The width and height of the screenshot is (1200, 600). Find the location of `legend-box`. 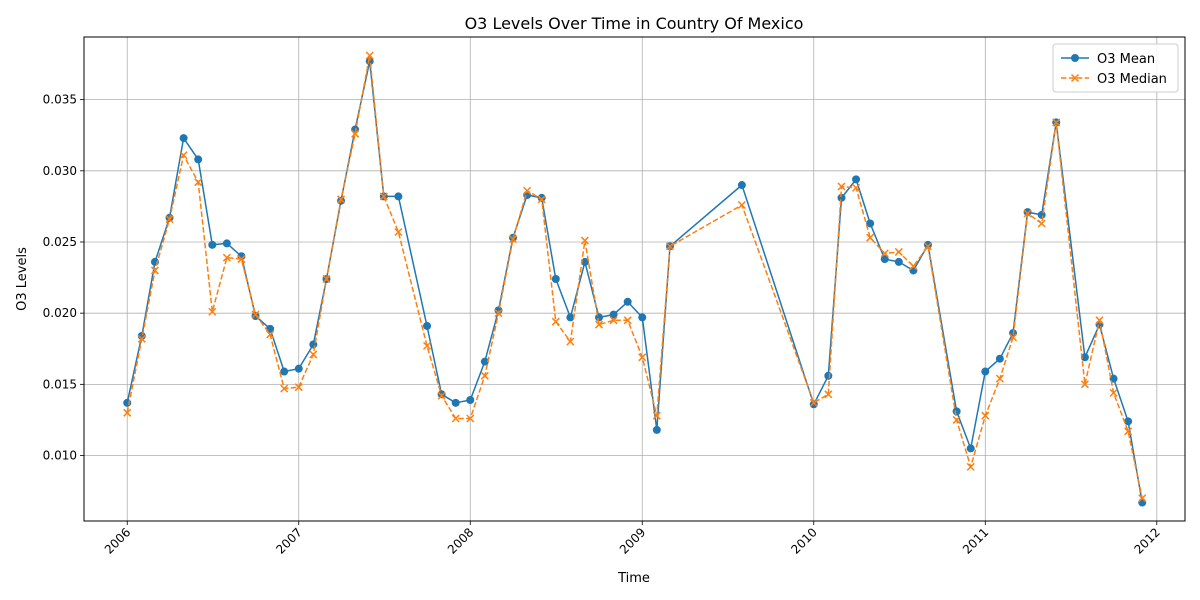

legend-box is located at coordinates (1115, 68).